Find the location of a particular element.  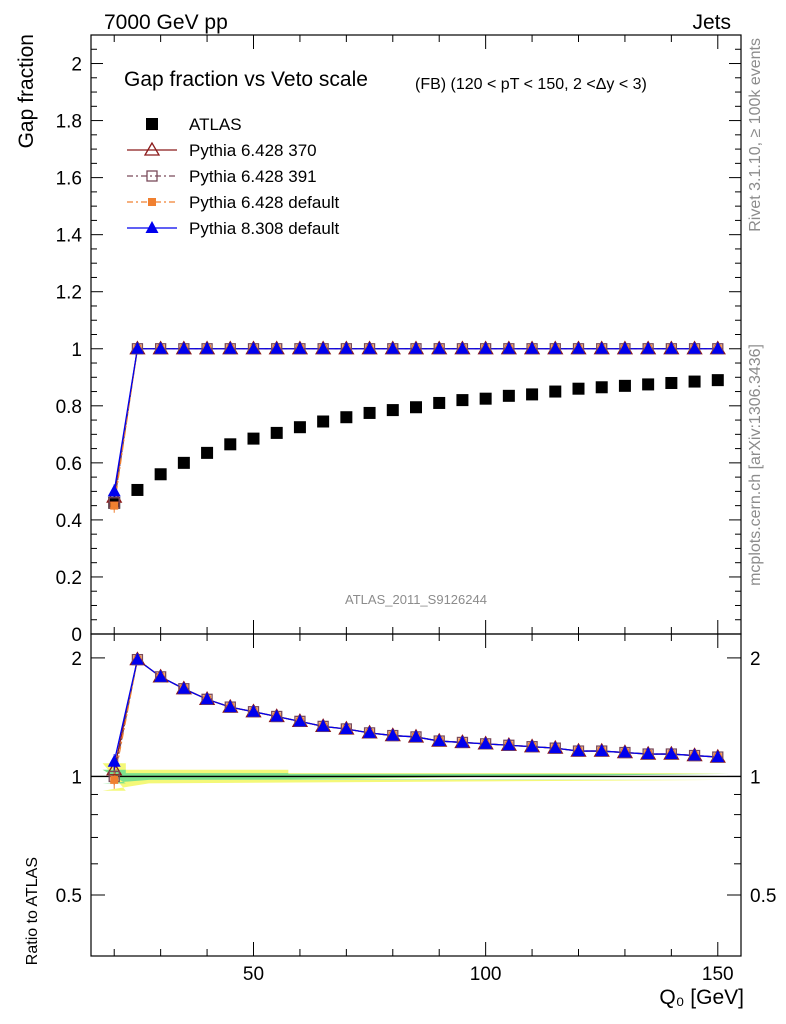

main-y-tick-label: 2 is located at coordinates (76, 65).